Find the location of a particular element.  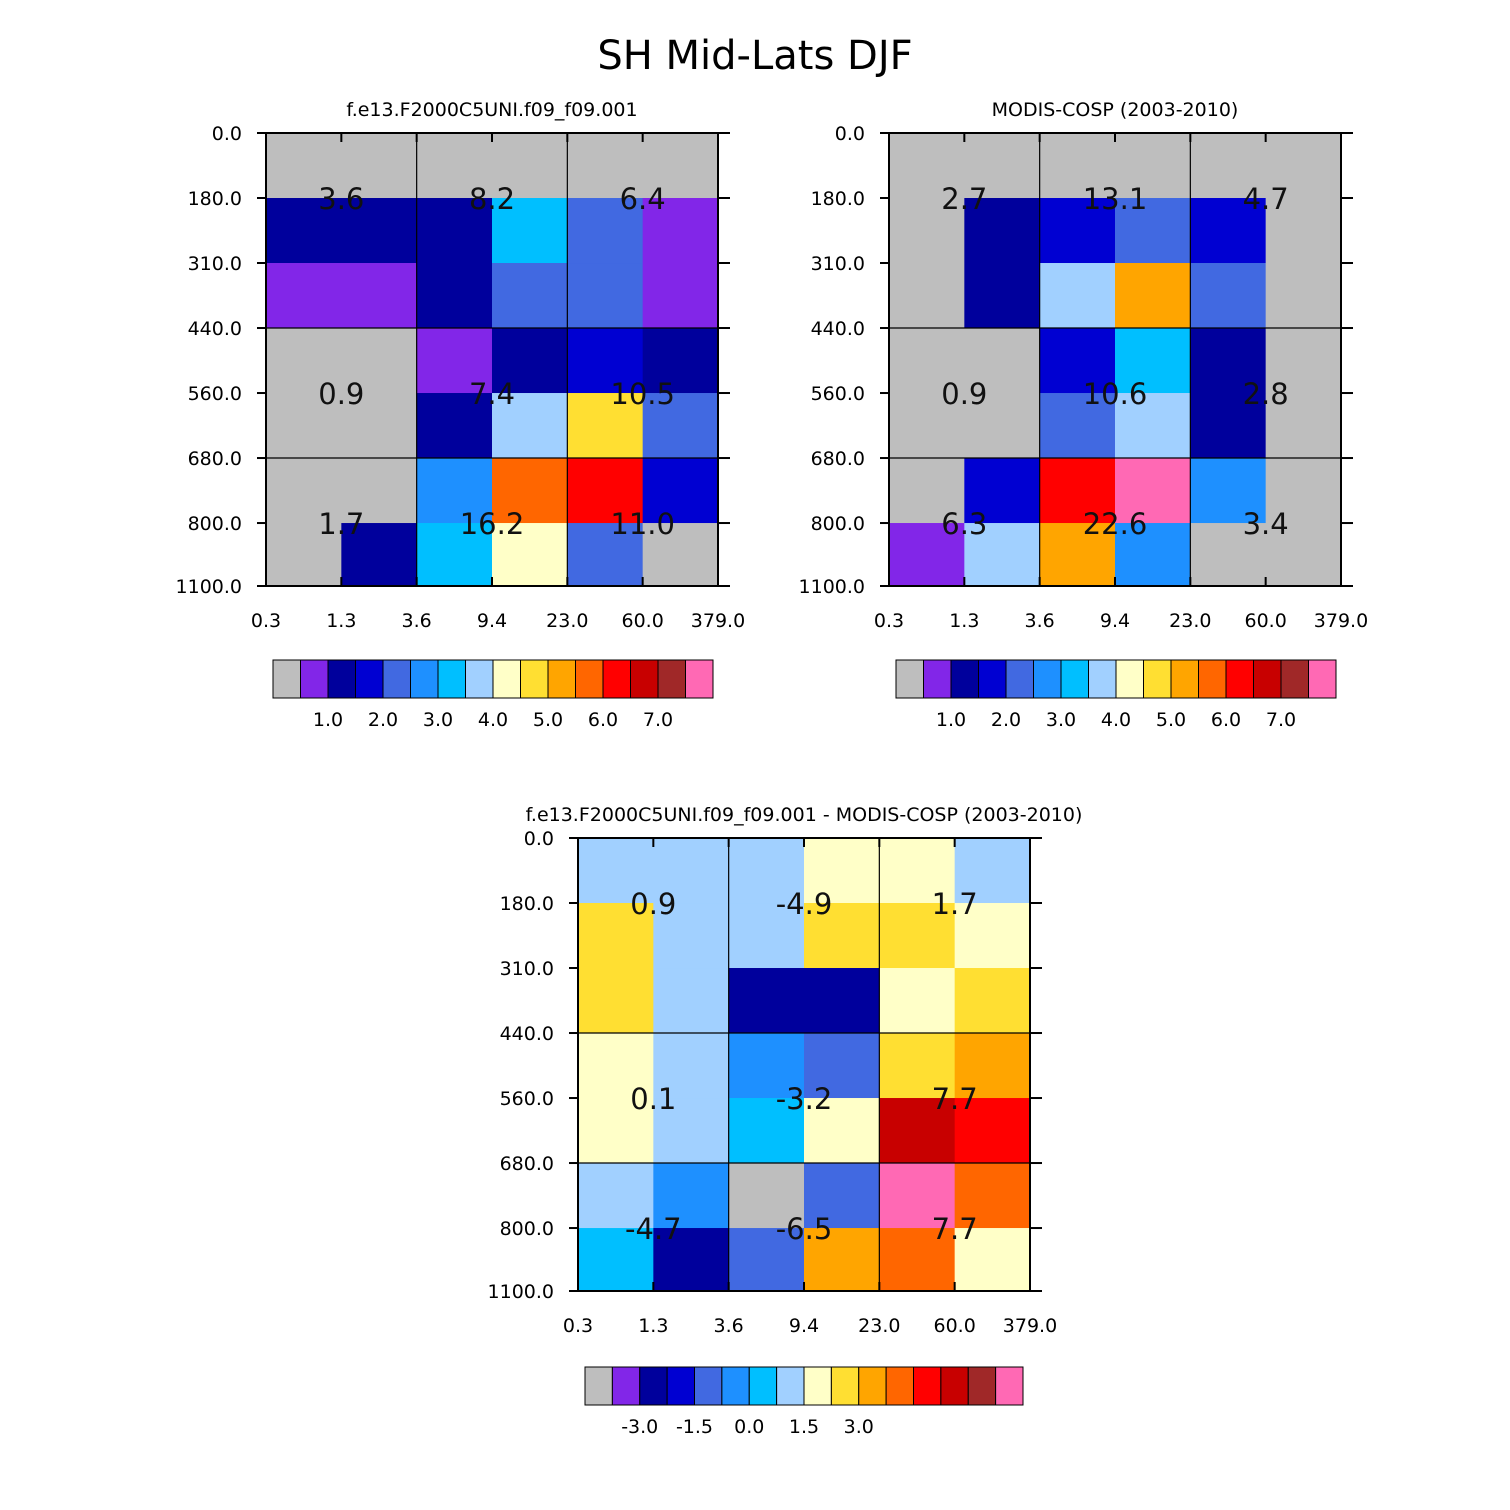

panel-title: MODIS-COSP (2003-2010) is located at coordinates (1115, 110).